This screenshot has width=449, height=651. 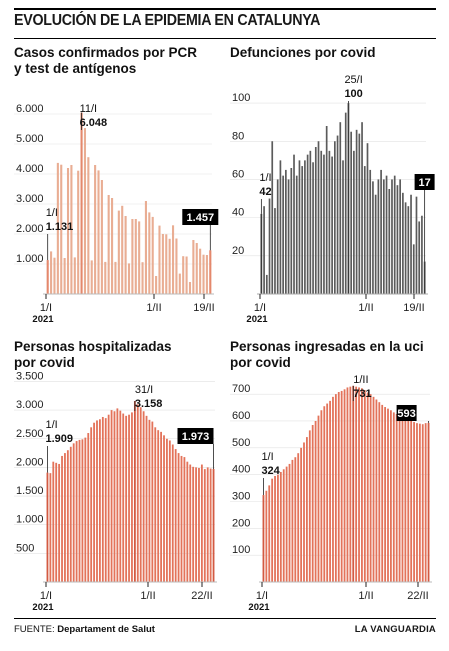 I want to click on y-tick-label: 500, so click(x=25, y=548).